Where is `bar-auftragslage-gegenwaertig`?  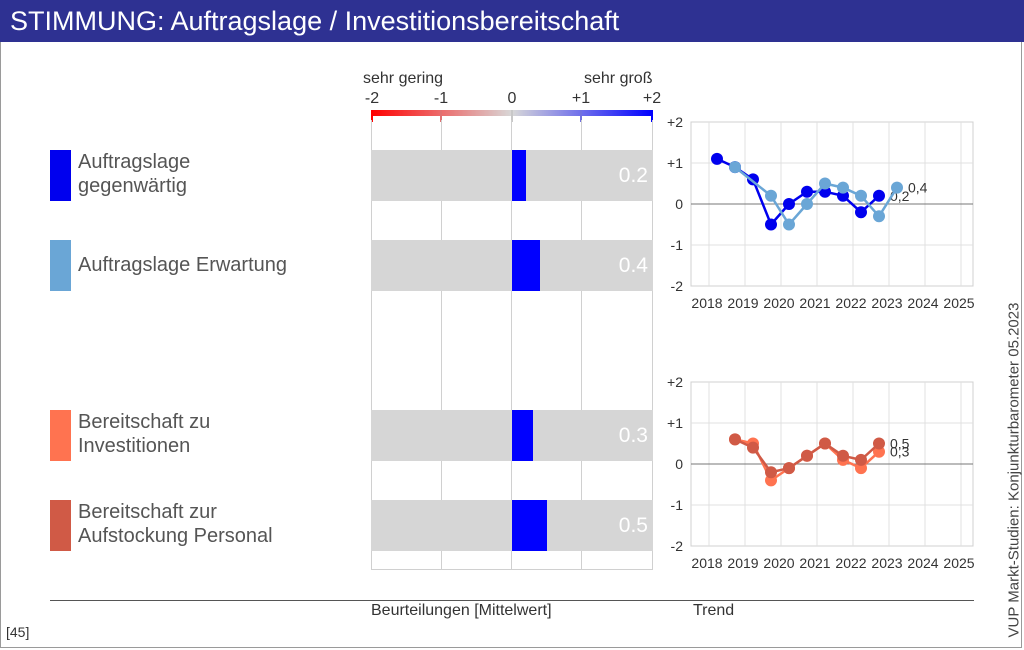 bar-auftragslage-gegenwaertig is located at coordinates (519, 175).